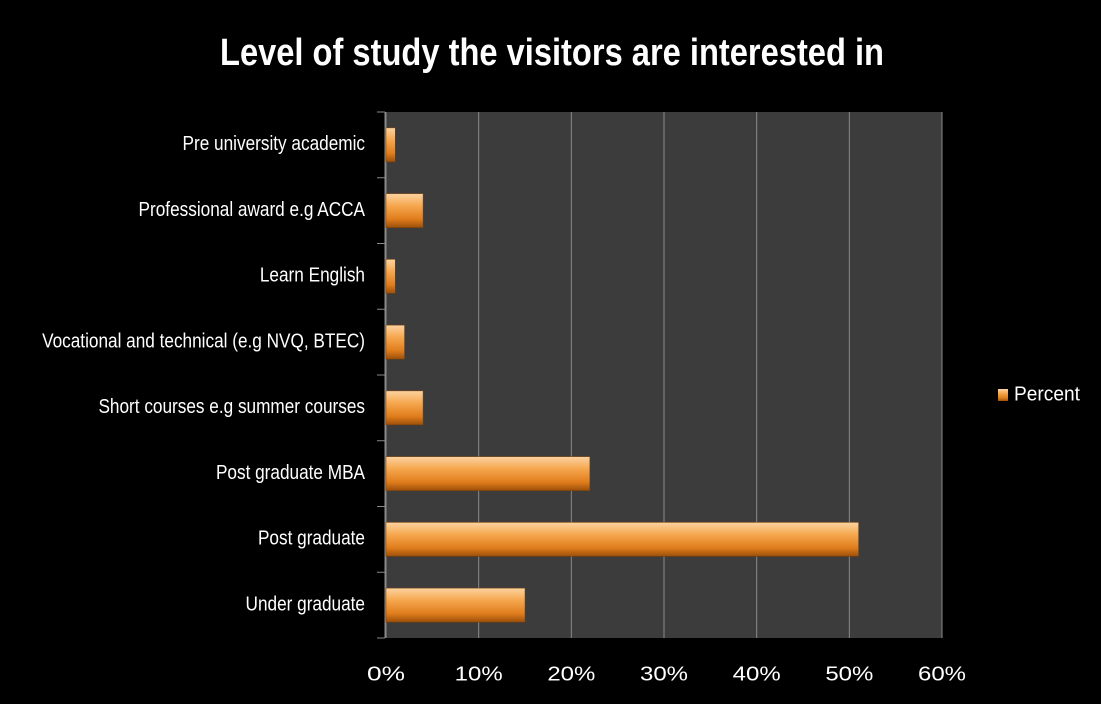  Describe the element at coordinates (386, 674) in the screenshot. I see `x-tick-label: 0%` at that location.